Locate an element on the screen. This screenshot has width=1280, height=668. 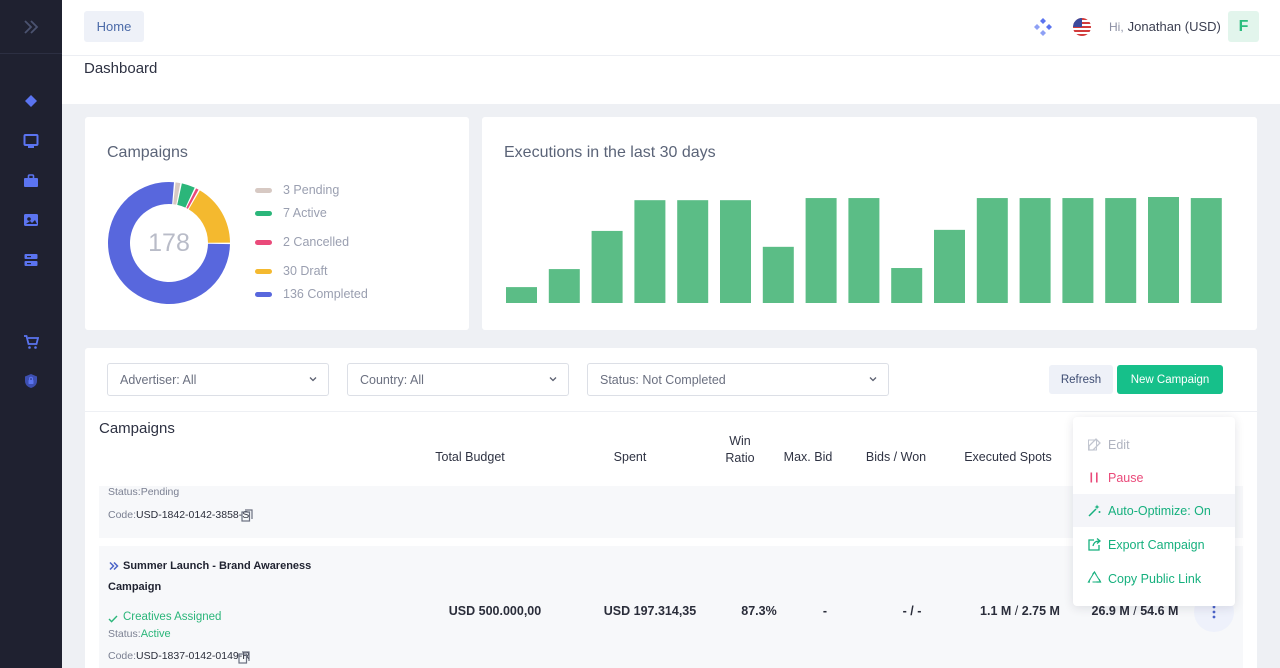
status-filter: Status: Not Completed is located at coordinates (738, 379).